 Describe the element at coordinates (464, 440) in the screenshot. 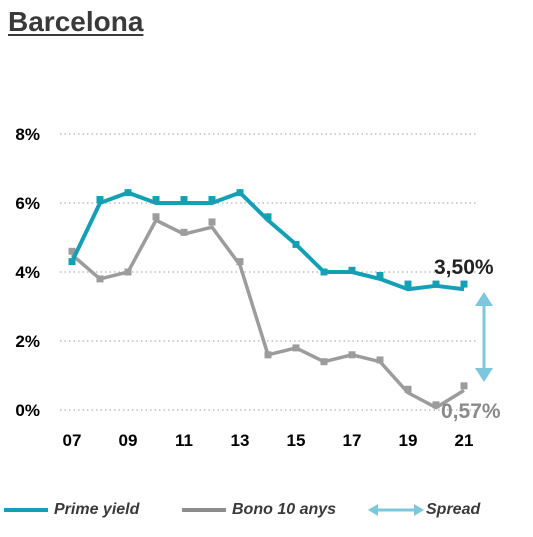

I see `x-tick-label: 21` at that location.